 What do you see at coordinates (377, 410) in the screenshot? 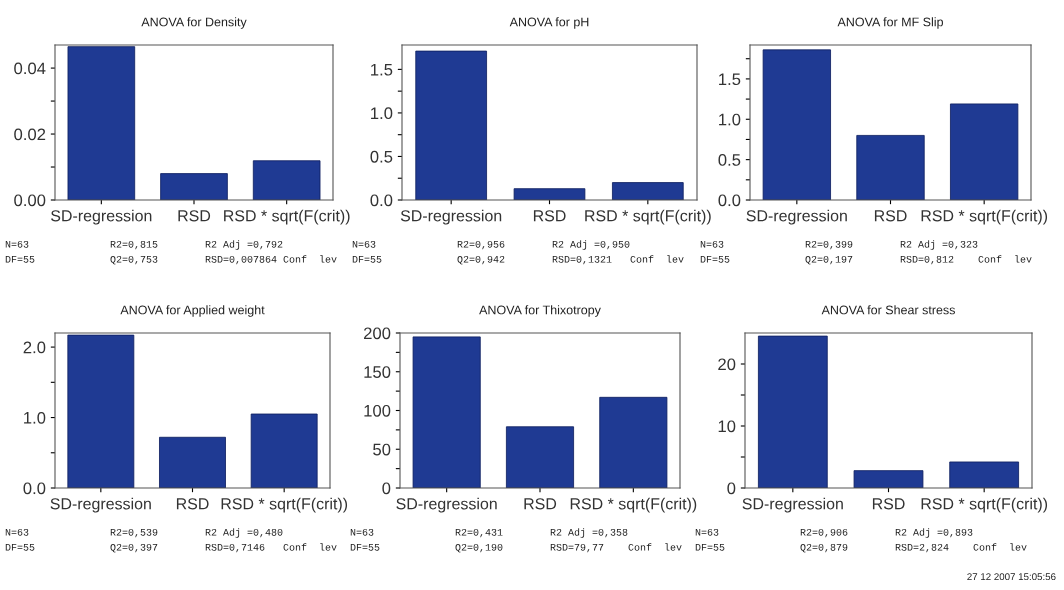
I see `y-tick-label: 100` at bounding box center [377, 410].